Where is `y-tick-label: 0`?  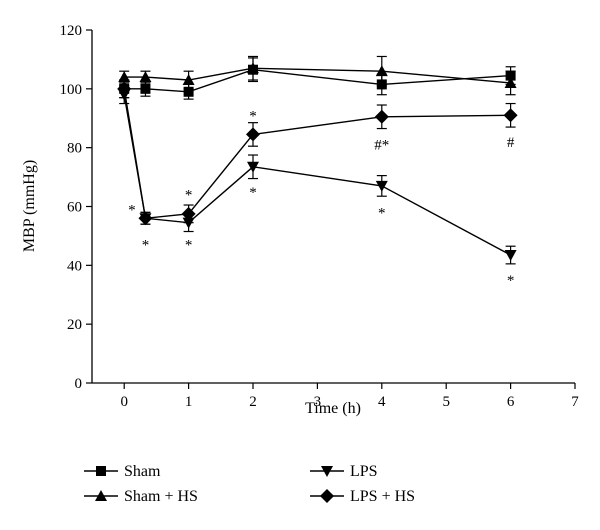 y-tick-label: 0 is located at coordinates (79, 384).